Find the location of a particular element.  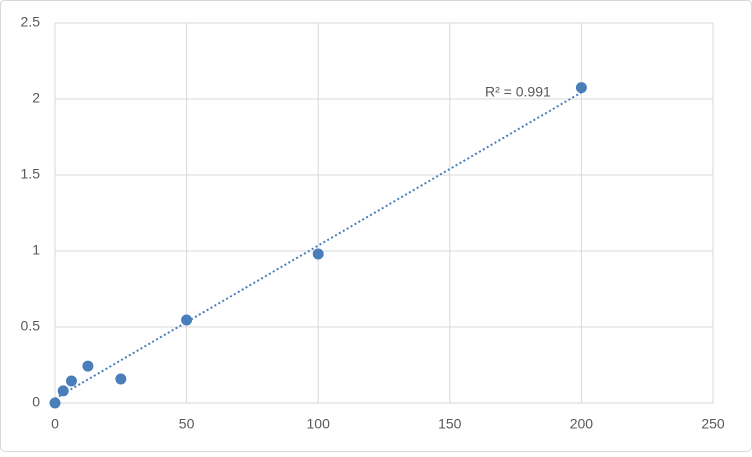

y-tick-label: 1.5 is located at coordinates (31, 174).